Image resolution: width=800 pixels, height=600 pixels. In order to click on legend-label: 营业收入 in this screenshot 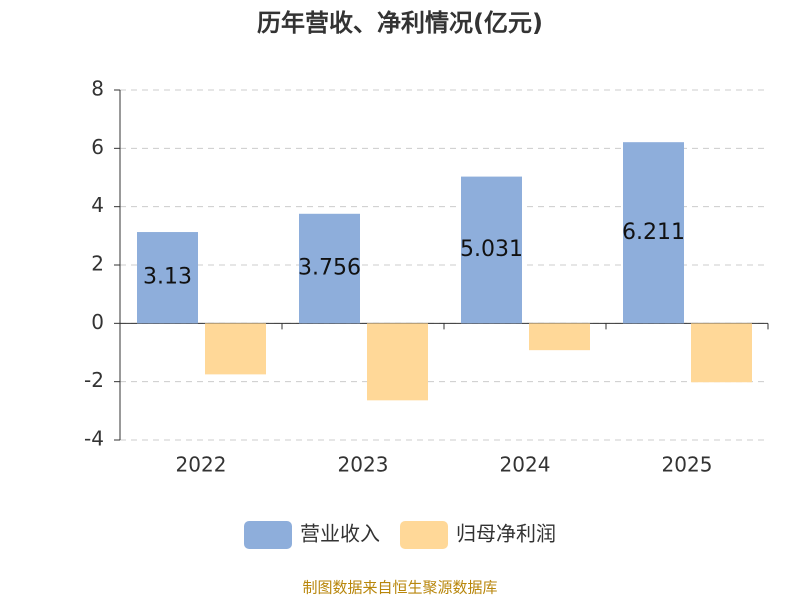, I will do `click(340, 534)`.